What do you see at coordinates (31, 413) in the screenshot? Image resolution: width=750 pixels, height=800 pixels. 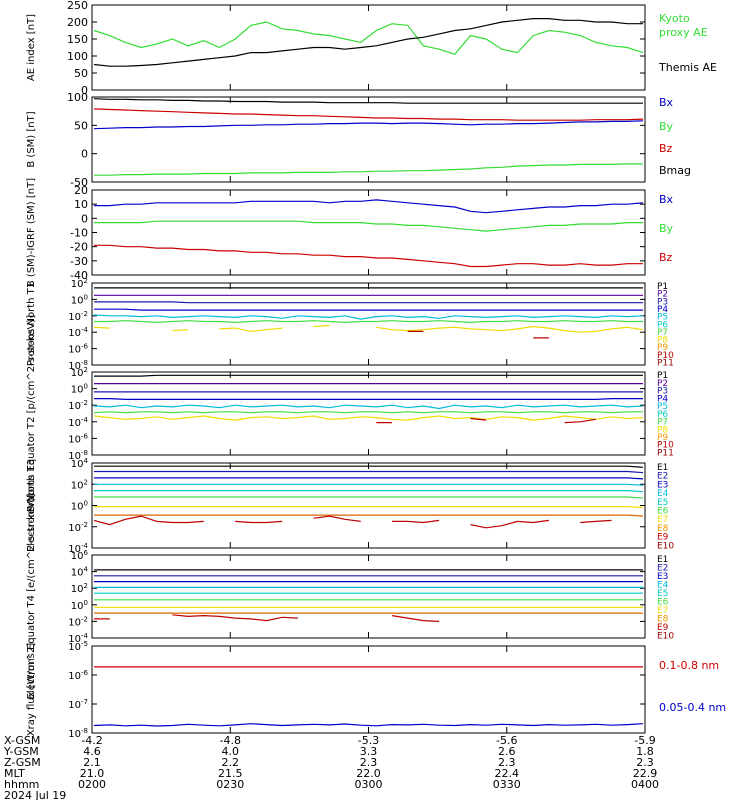 I see `y-axis-label: Protons Equator T2 [p/(cm^2-s-sr-keV)]` at bounding box center [31, 413].